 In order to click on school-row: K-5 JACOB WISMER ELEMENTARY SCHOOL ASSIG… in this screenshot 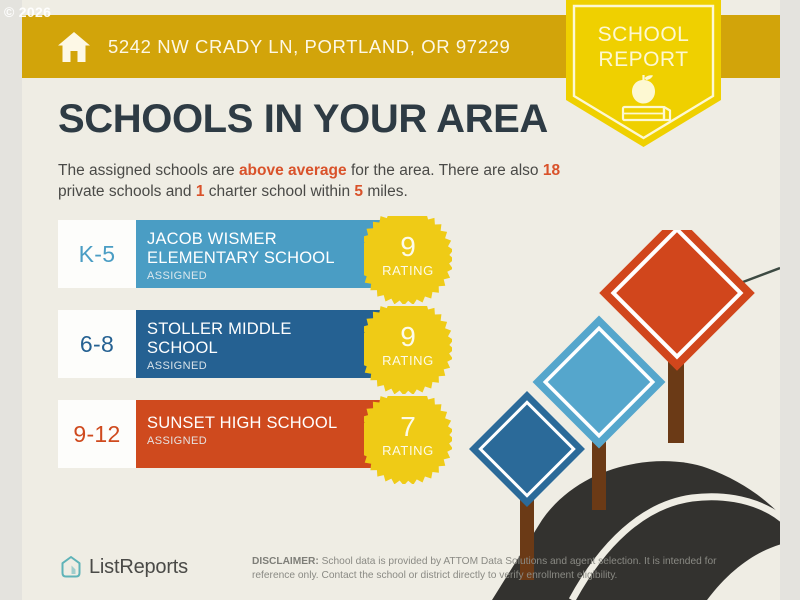, I will do `click(228, 254)`.